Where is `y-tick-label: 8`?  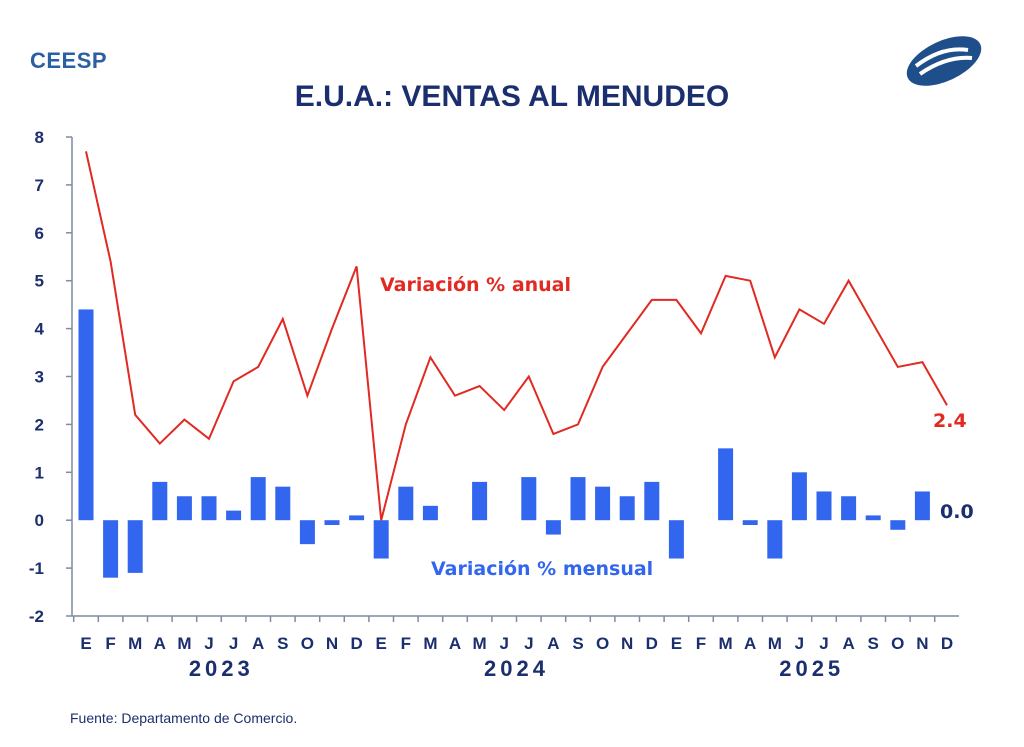
y-tick-label: 8 is located at coordinates (39, 137).